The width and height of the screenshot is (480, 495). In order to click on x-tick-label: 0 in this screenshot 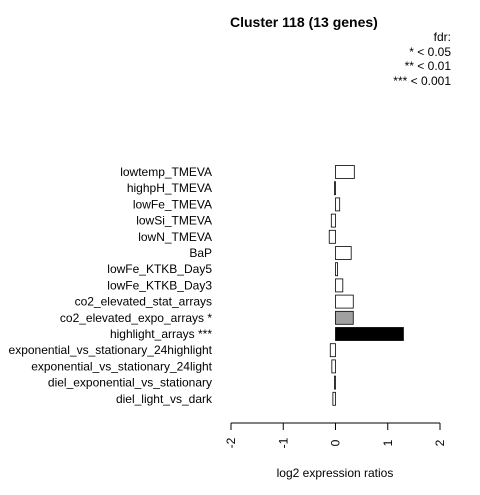, I will do `click(336, 442)`.